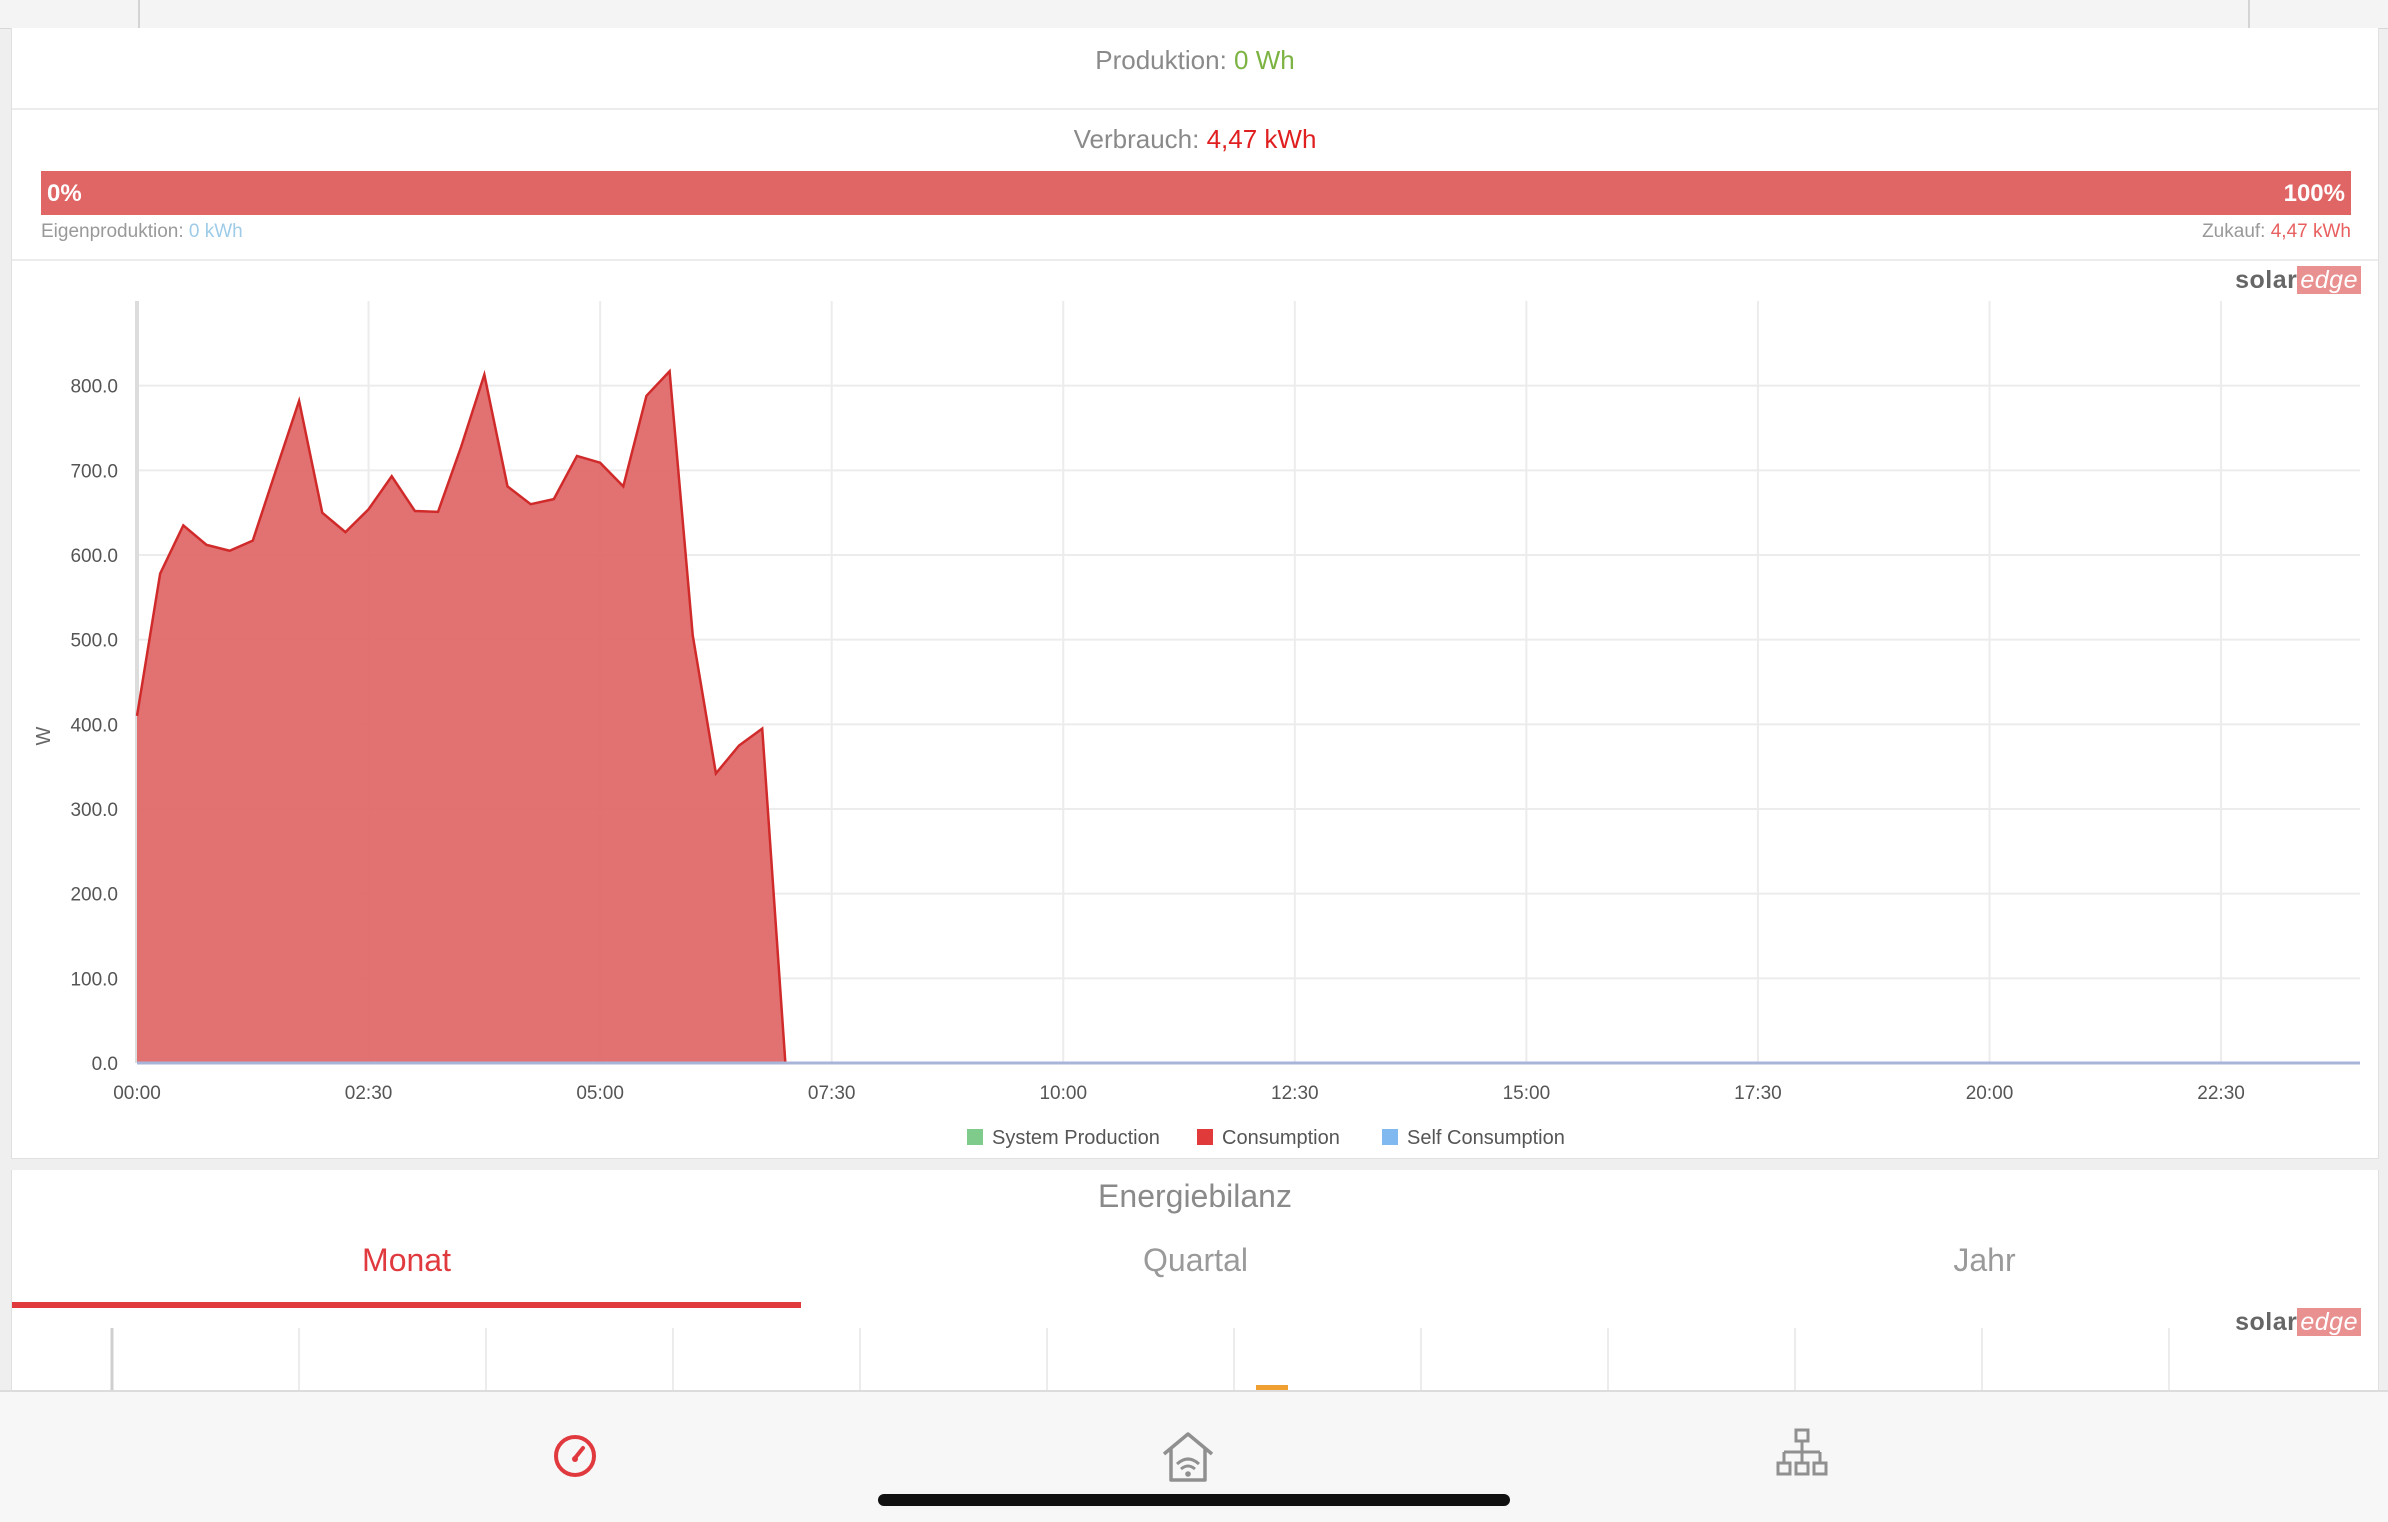 Image resolution: width=2388 pixels, height=1522 pixels. I want to click on y-tick-label: 700.0, so click(94, 471).